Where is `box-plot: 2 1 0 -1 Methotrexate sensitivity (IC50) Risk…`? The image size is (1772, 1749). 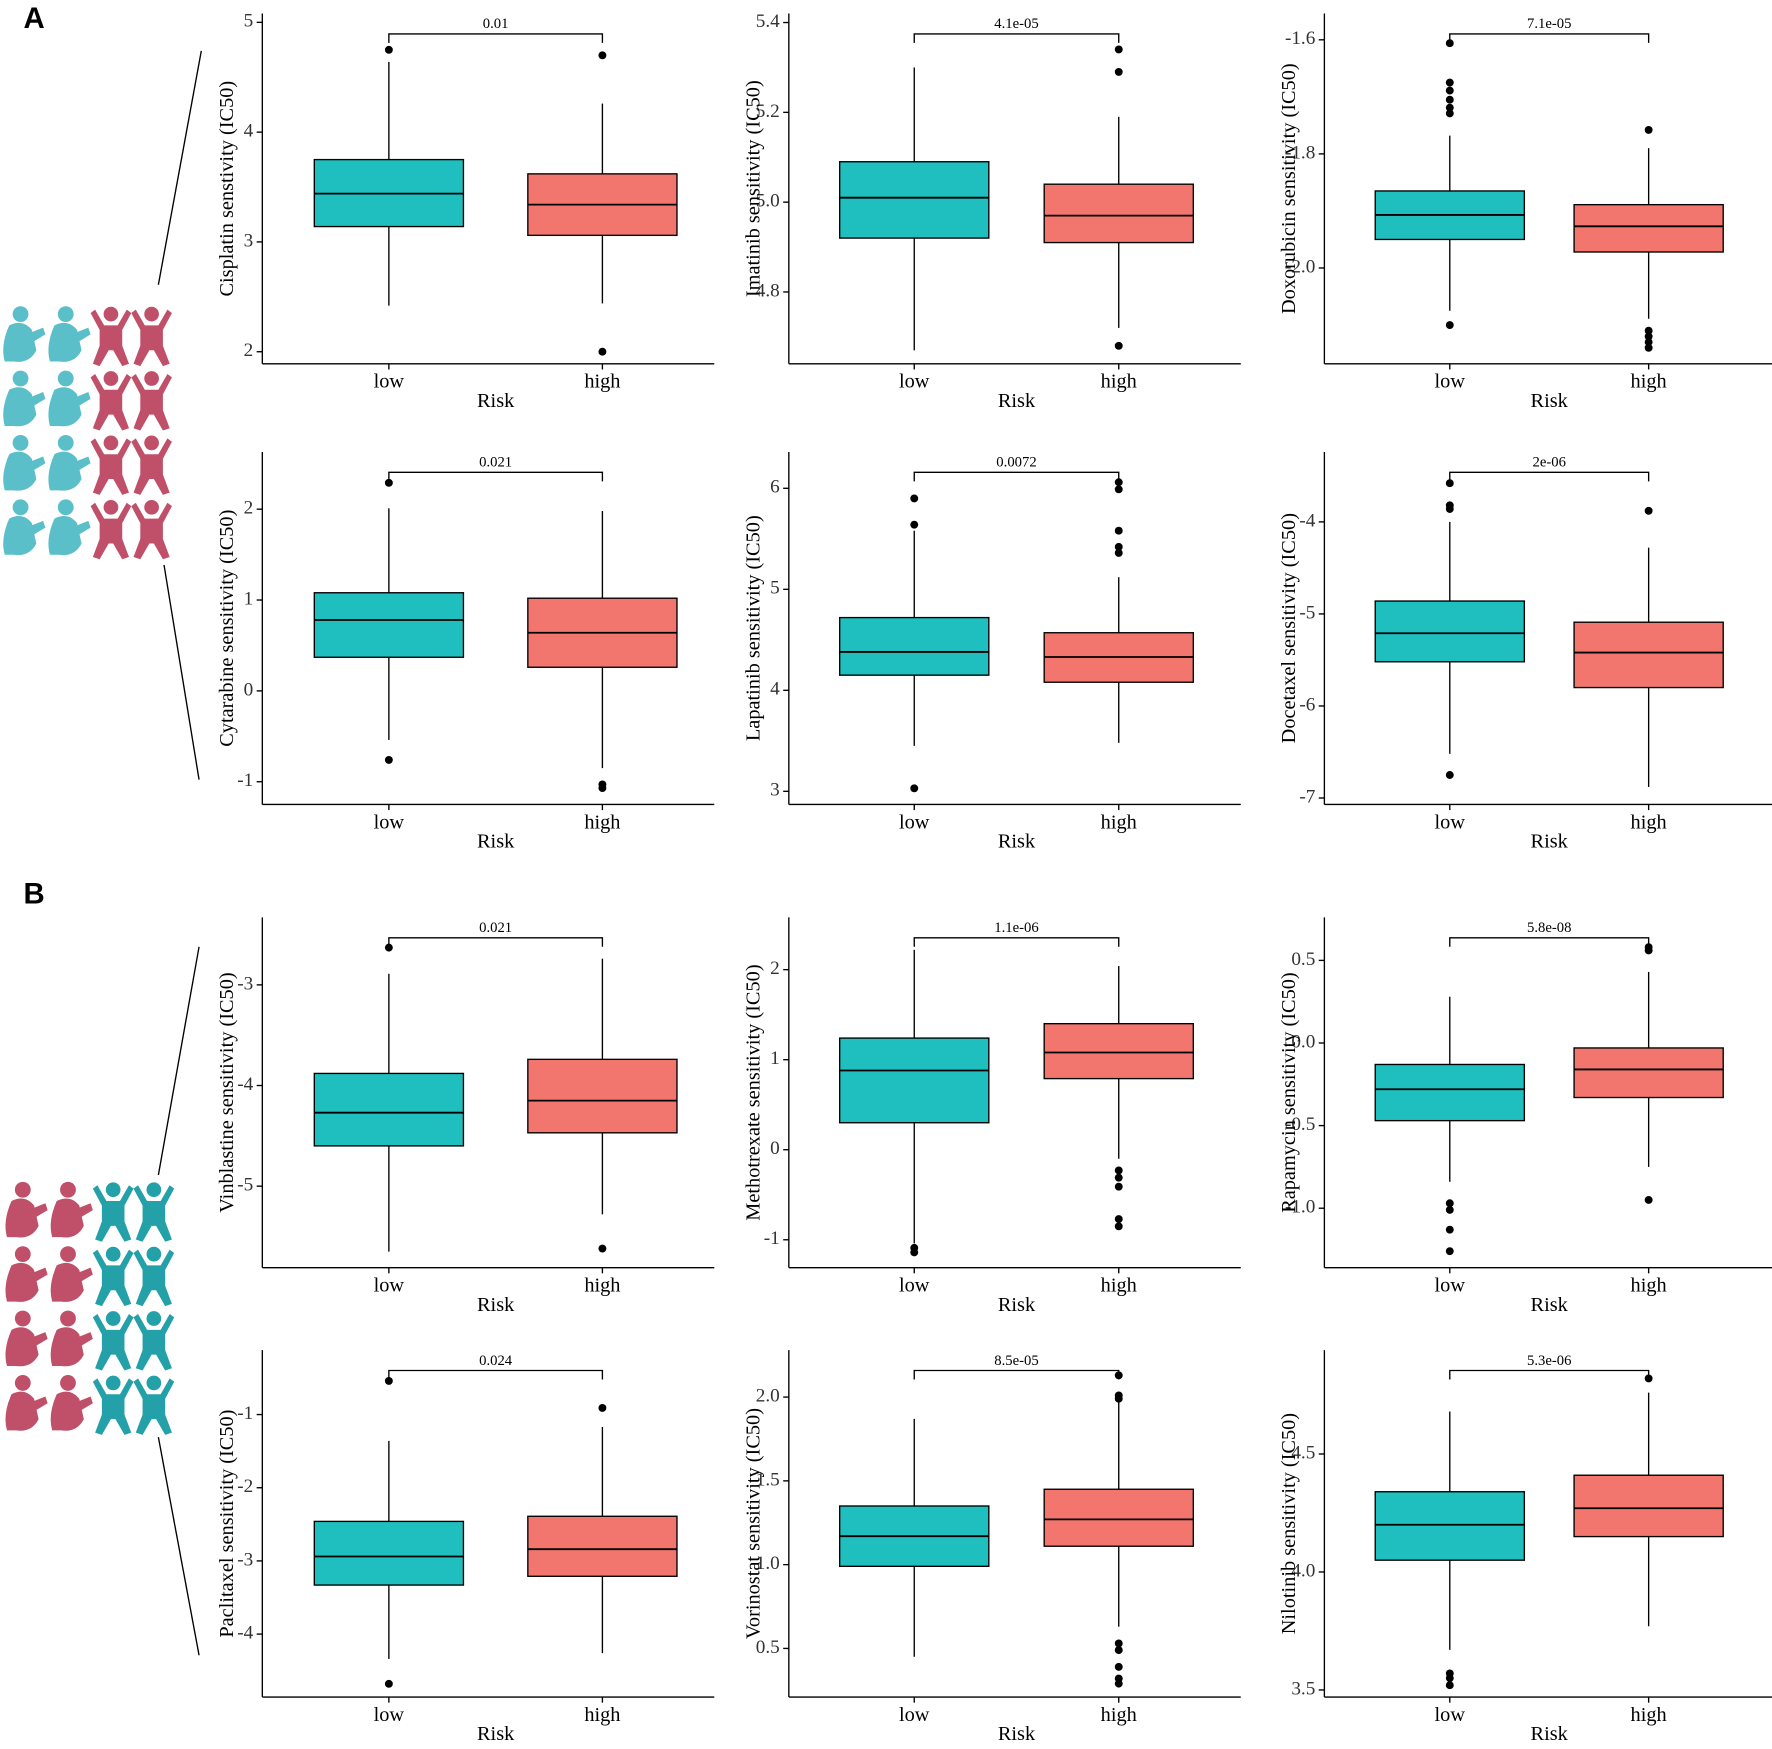
box-plot: 2 1 0 -1 Methotrexate sensitivity (IC50) Risk… is located at coordinates (992, 1116).